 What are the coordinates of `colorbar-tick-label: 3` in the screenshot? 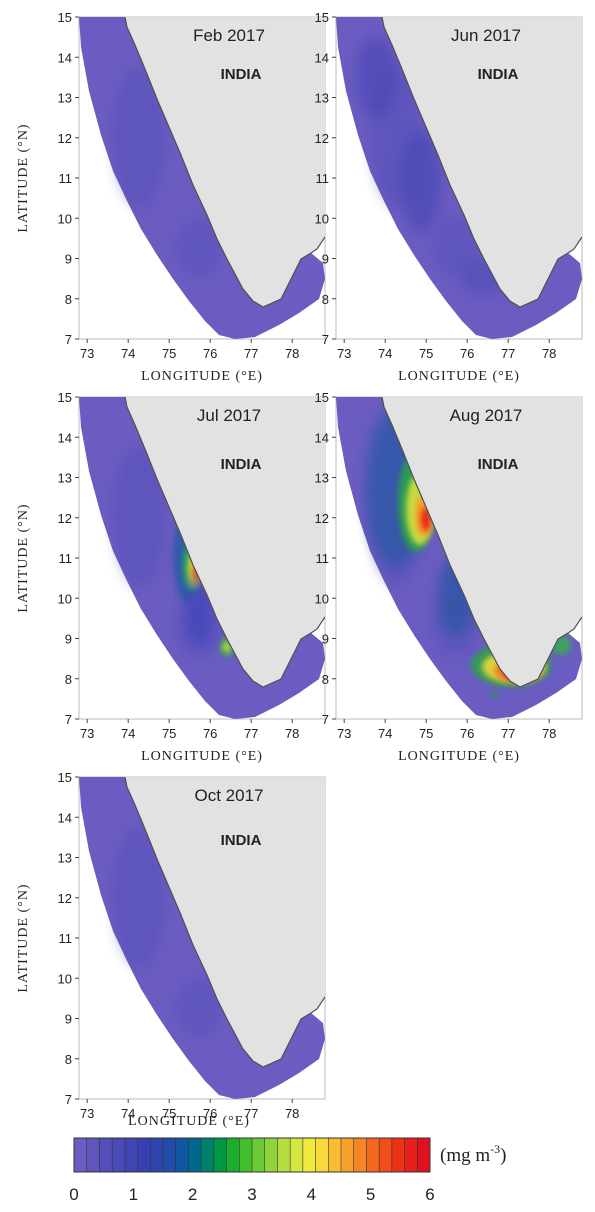 It's located at (251, 1194).